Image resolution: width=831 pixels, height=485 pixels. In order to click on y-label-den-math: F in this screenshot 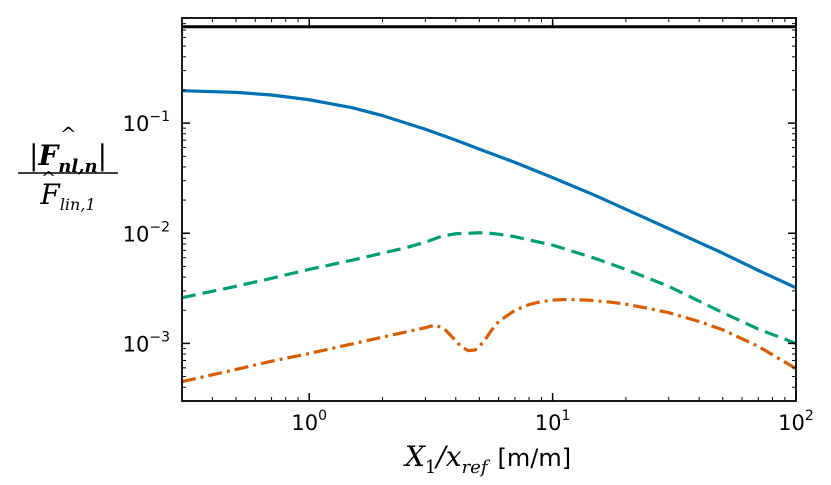, I will do `click(50, 194)`.